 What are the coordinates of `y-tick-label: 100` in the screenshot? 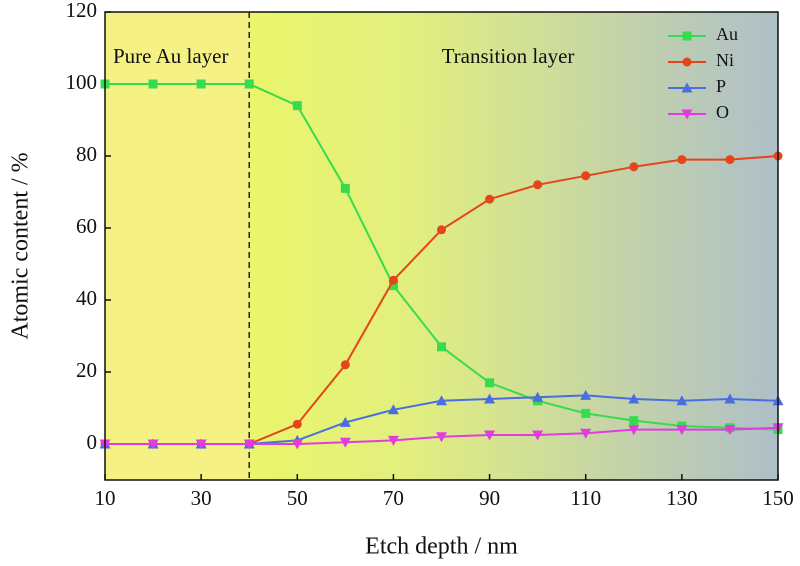 It's located at (82, 82).